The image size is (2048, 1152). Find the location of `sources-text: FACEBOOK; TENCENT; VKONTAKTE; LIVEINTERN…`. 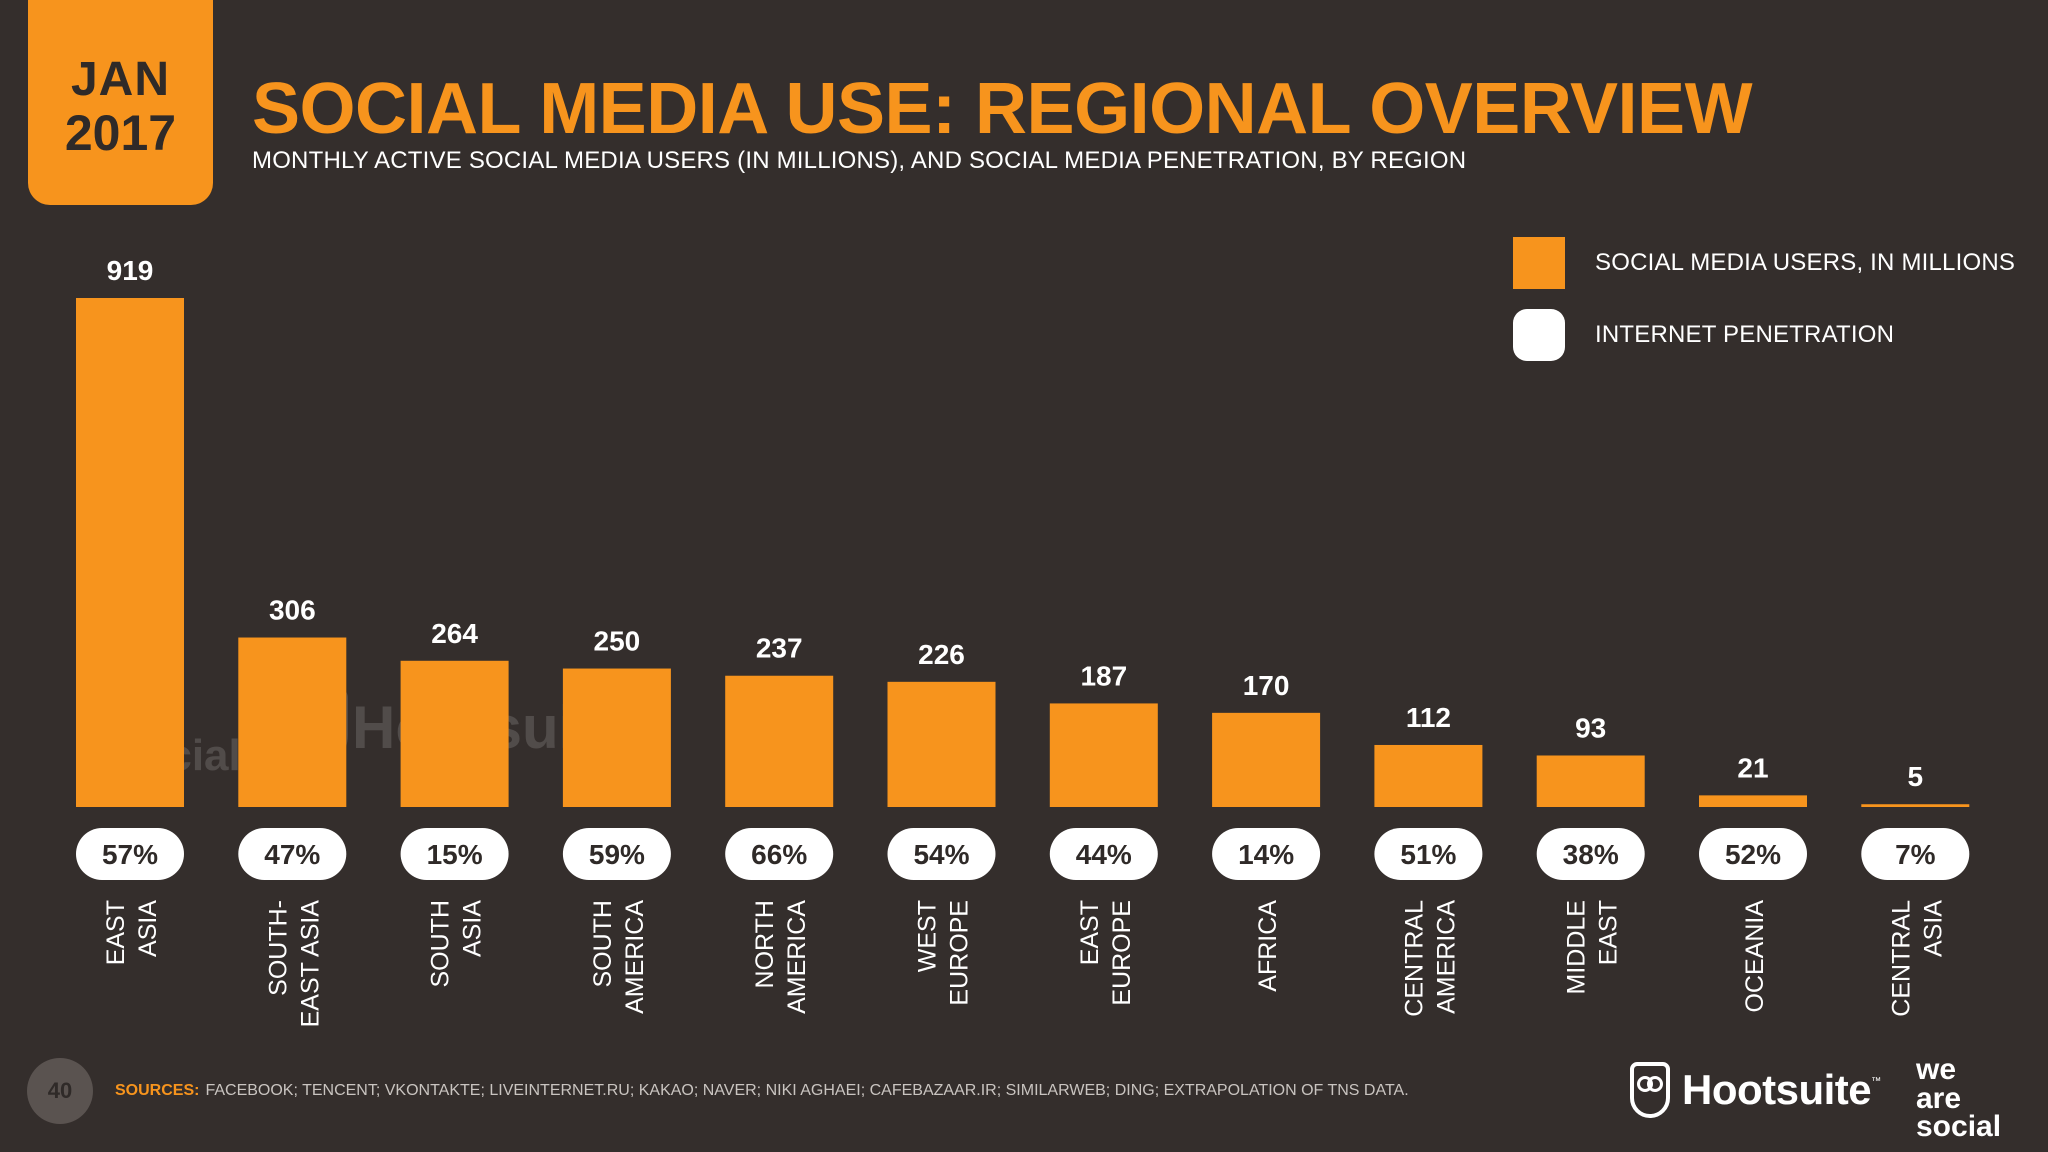

sources-text: FACEBOOK; TENCENT; VKONTAKTE; LIVEINTERN… is located at coordinates (807, 1090).